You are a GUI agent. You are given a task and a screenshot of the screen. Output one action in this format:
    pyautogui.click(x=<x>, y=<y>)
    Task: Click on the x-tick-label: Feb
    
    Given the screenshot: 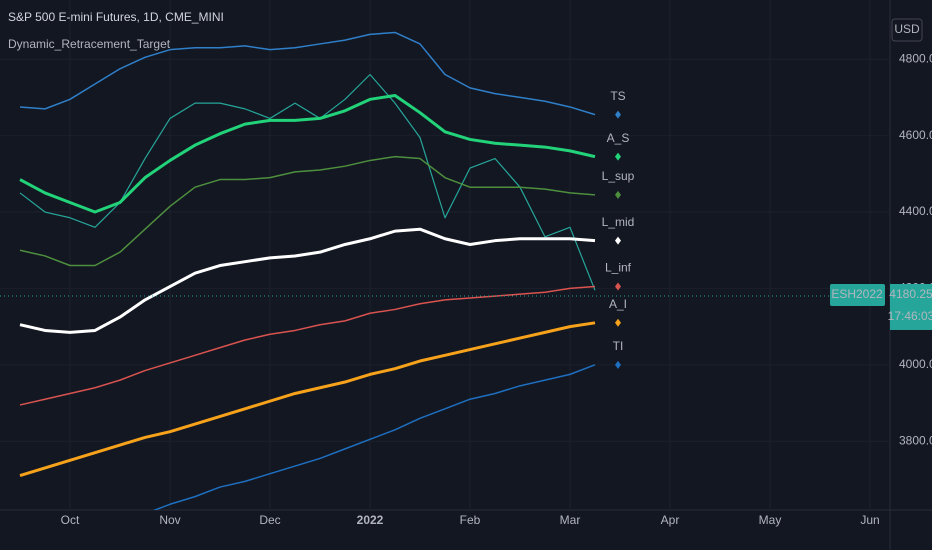 What is the action you would take?
    pyautogui.click(x=470, y=520)
    